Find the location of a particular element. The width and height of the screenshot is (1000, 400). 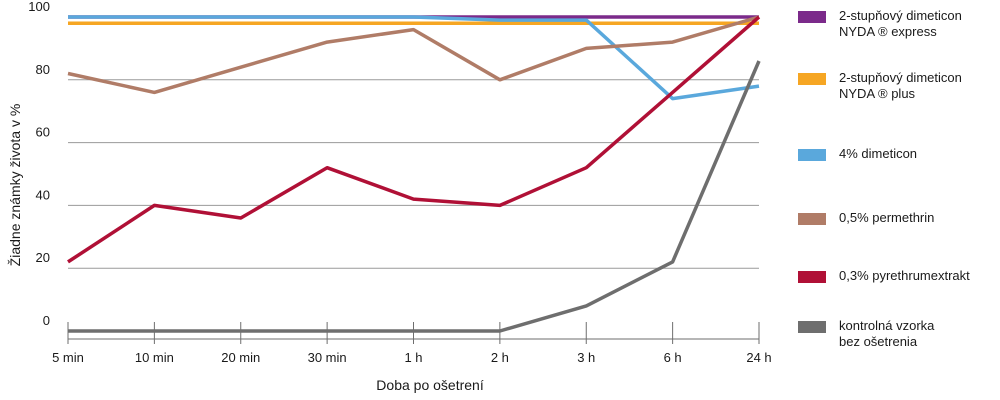

y-tick-label: 0 is located at coordinates (46, 320).